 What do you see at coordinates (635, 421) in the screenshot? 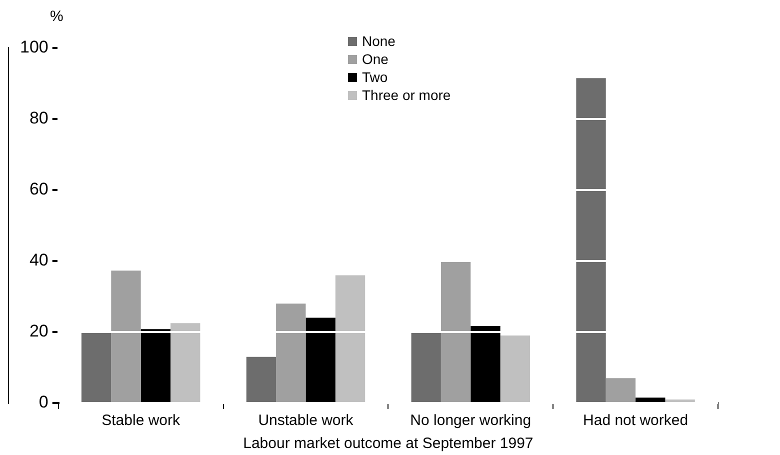
I see `x-tick-label: Had not worked` at bounding box center [635, 421].